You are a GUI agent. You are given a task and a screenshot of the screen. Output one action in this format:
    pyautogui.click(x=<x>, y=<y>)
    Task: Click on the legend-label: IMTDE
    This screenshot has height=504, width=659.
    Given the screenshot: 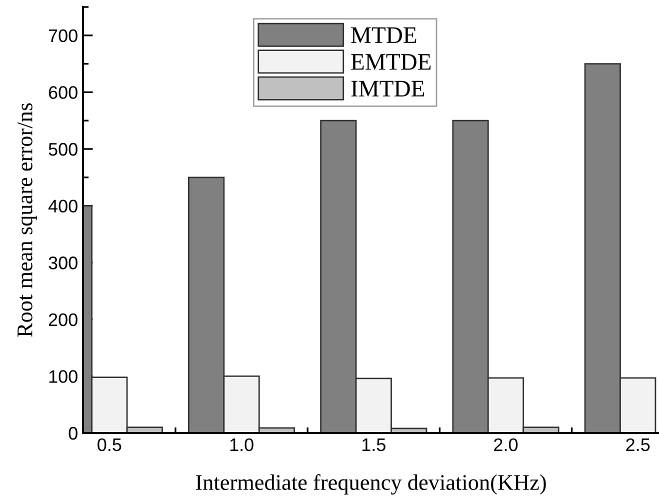 What is the action you would take?
    pyautogui.click(x=387, y=88)
    